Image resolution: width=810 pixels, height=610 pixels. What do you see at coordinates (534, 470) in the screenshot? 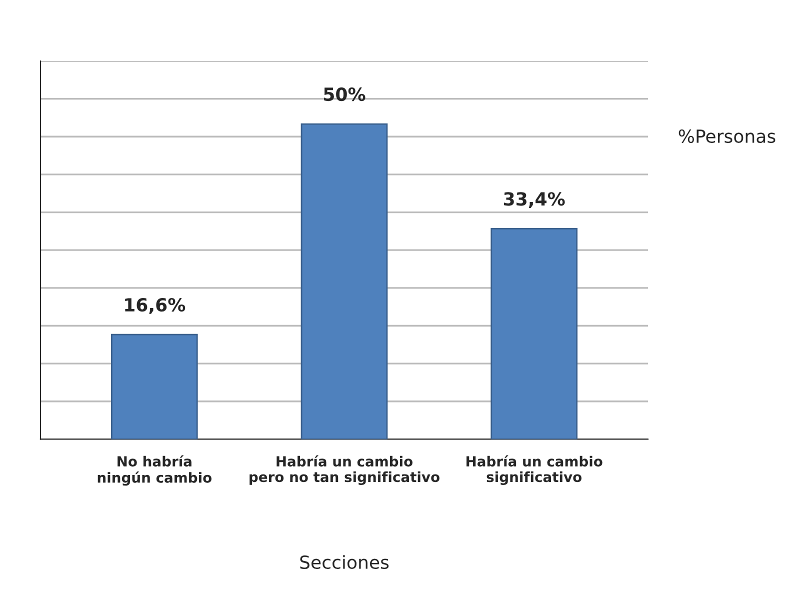
I see `x-tick-label: Habría un cambio significativo` at bounding box center [534, 470].